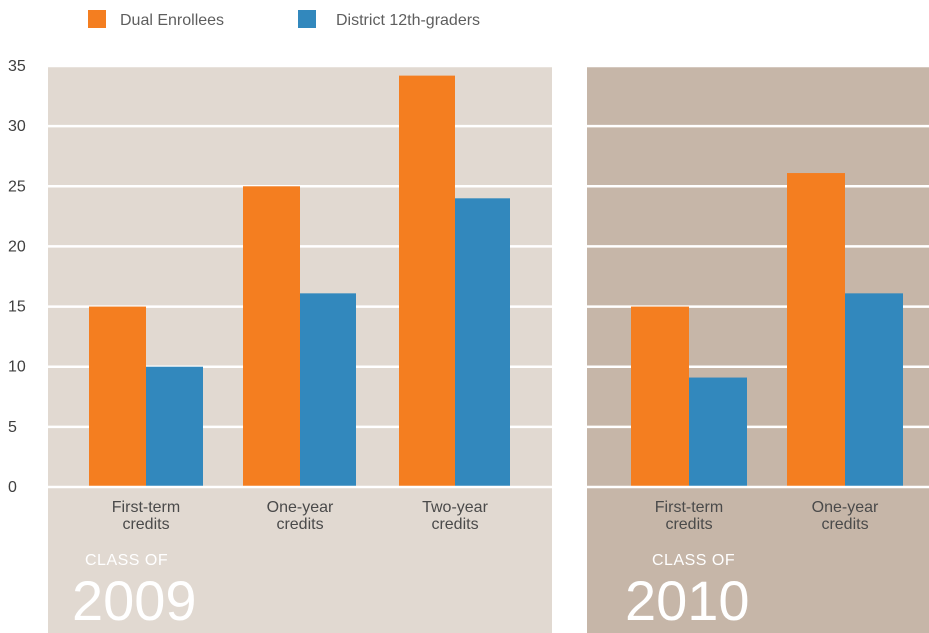 The width and height of the screenshot is (929, 633). I want to click on bar-district-12th-graders-two-year-credits, so click(482, 343).